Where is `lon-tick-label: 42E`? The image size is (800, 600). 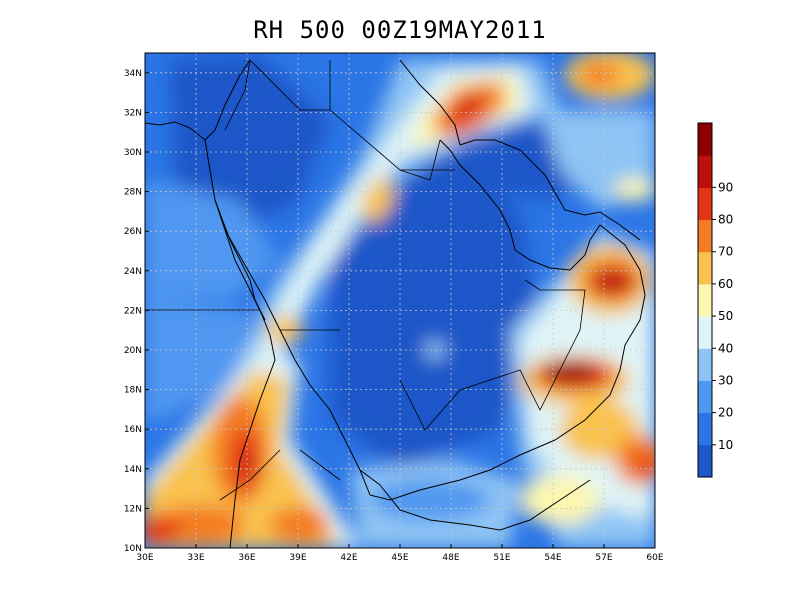 lon-tick-label: 42E is located at coordinates (348, 558).